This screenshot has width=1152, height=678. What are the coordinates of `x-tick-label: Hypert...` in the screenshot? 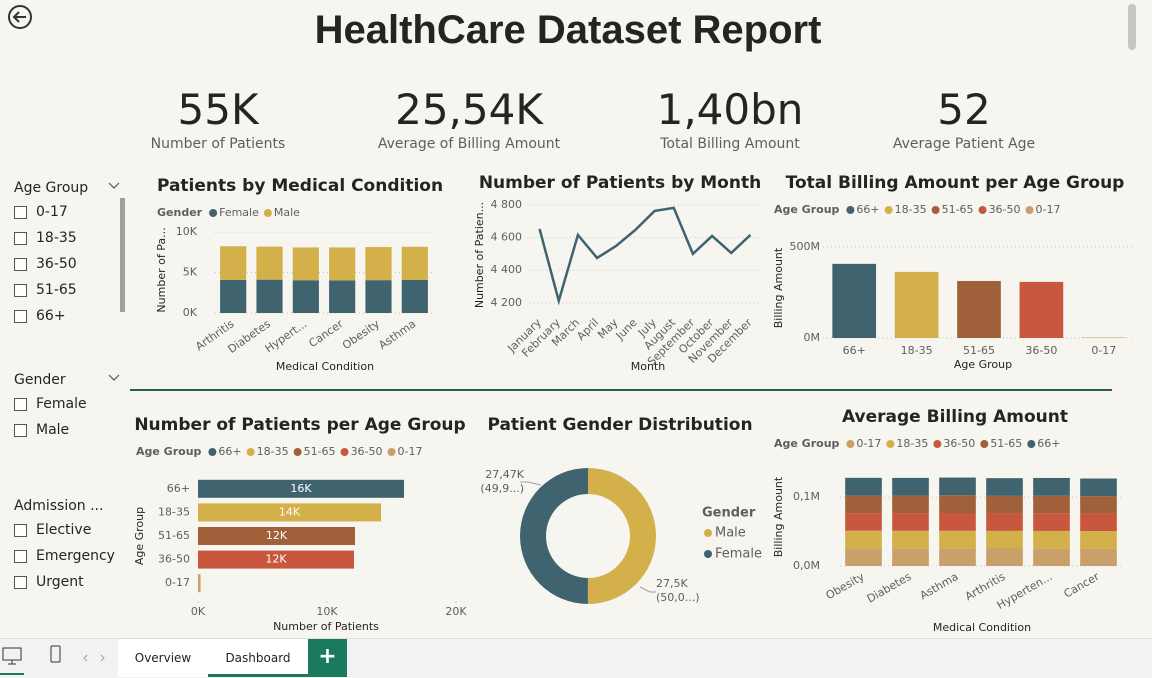 It's located at (286, 336).